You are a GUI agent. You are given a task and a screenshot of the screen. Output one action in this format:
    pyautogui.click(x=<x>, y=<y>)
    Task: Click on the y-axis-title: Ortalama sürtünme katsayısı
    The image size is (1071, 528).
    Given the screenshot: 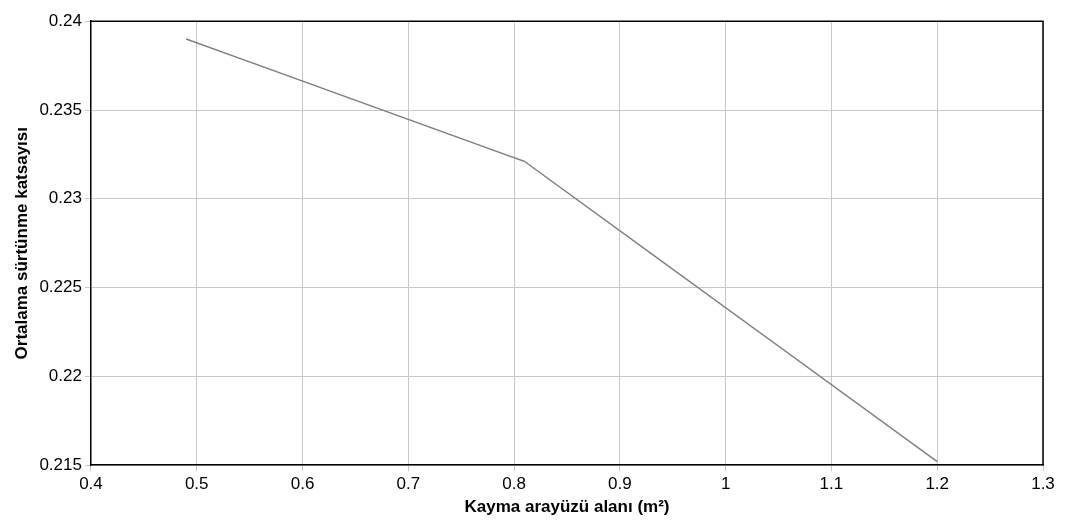 What is the action you would take?
    pyautogui.click(x=21, y=243)
    